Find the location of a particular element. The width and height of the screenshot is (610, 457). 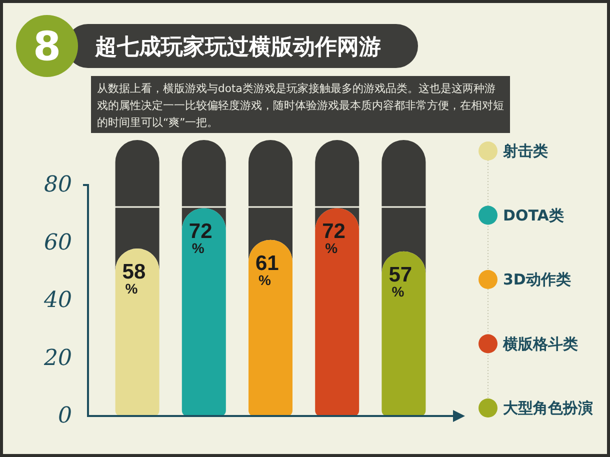

y-tick-label: 40 is located at coordinates (57, 300).